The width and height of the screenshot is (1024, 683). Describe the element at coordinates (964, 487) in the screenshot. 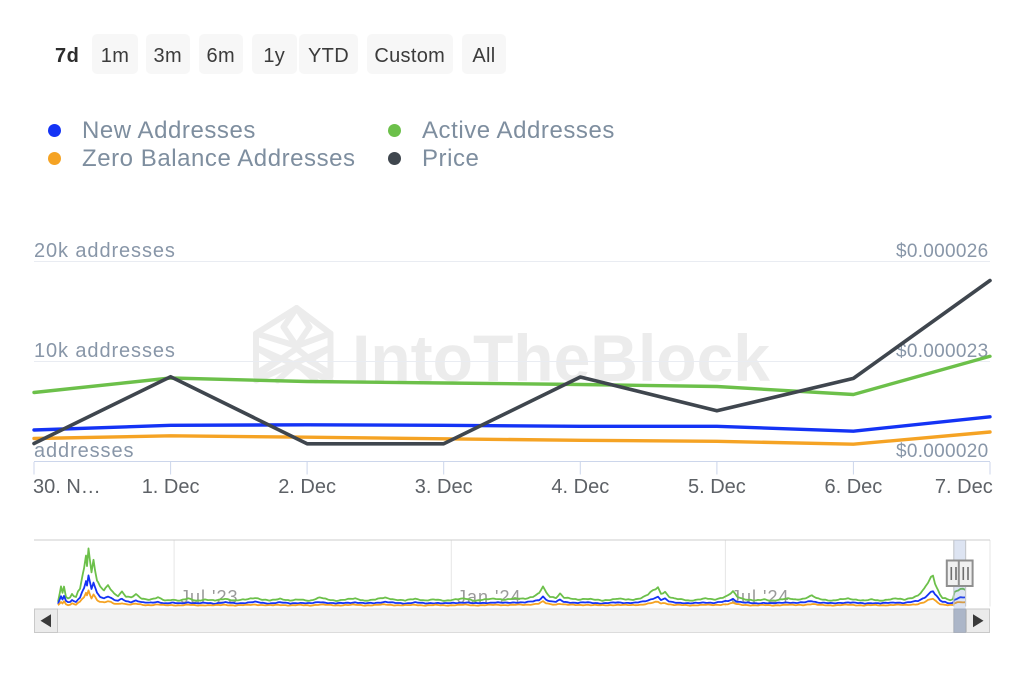

I see `svg-text: 7. Dec` at that location.